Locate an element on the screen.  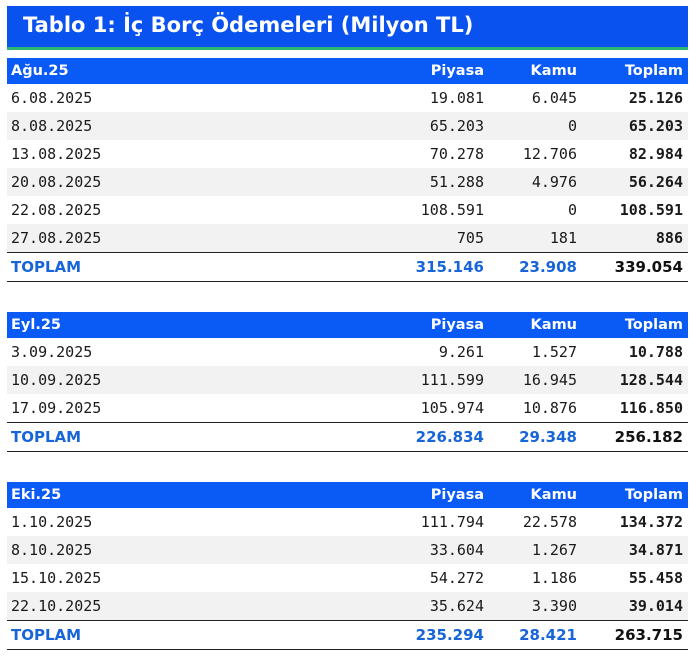
table-row: 10.09.2025 111.599 16.945 128.544 is located at coordinates (347, 380).